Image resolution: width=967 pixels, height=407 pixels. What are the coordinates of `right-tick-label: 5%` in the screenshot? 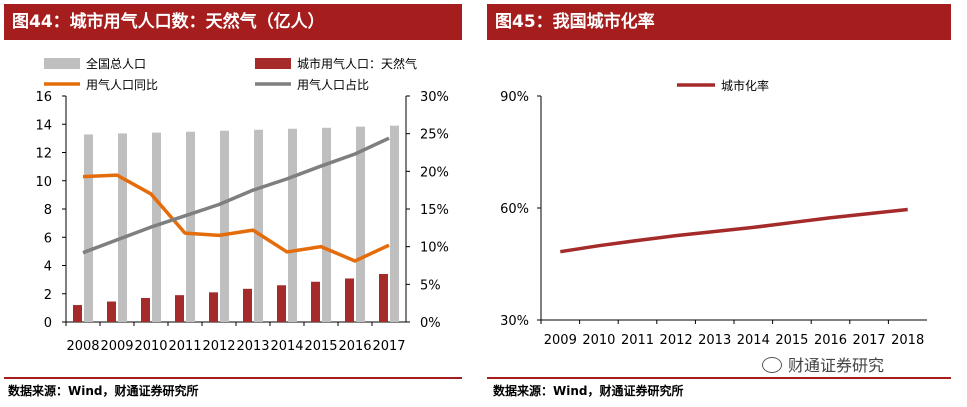 It's located at (430, 285).